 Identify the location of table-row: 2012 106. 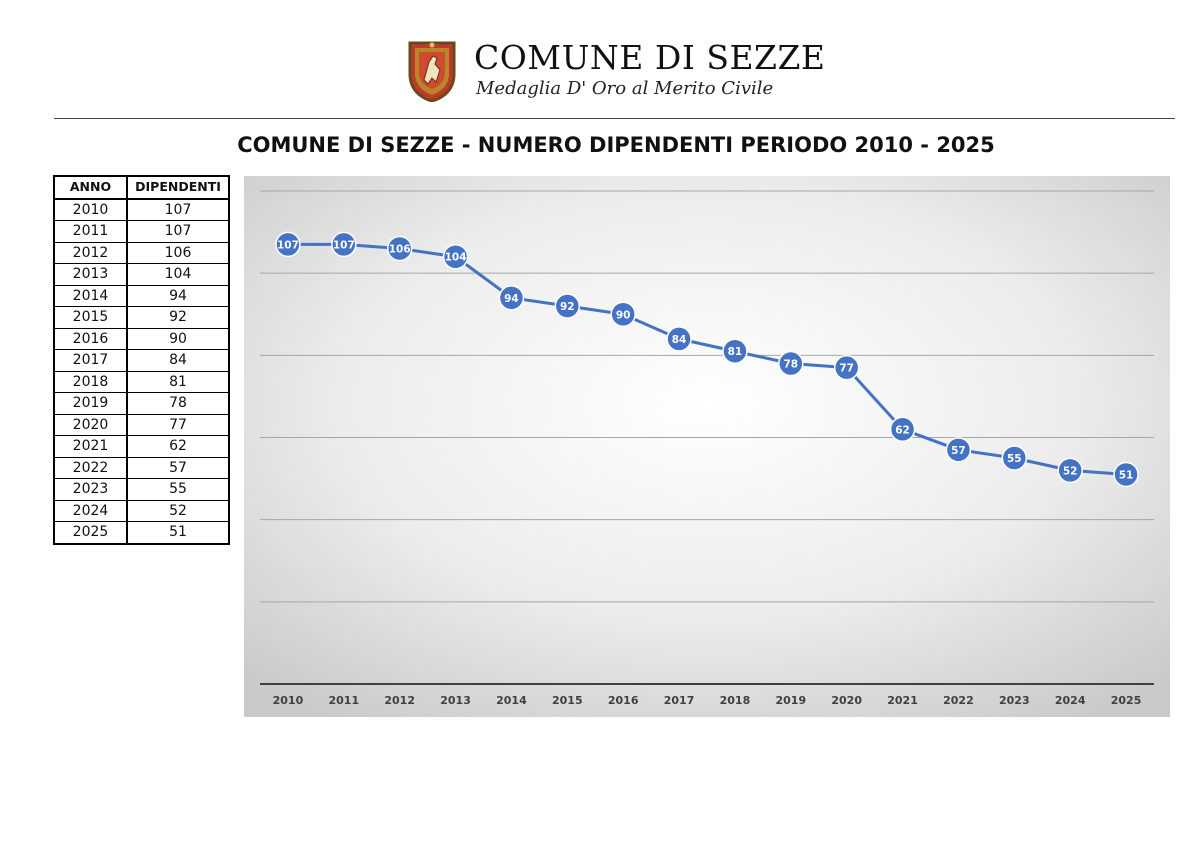
(141, 252).